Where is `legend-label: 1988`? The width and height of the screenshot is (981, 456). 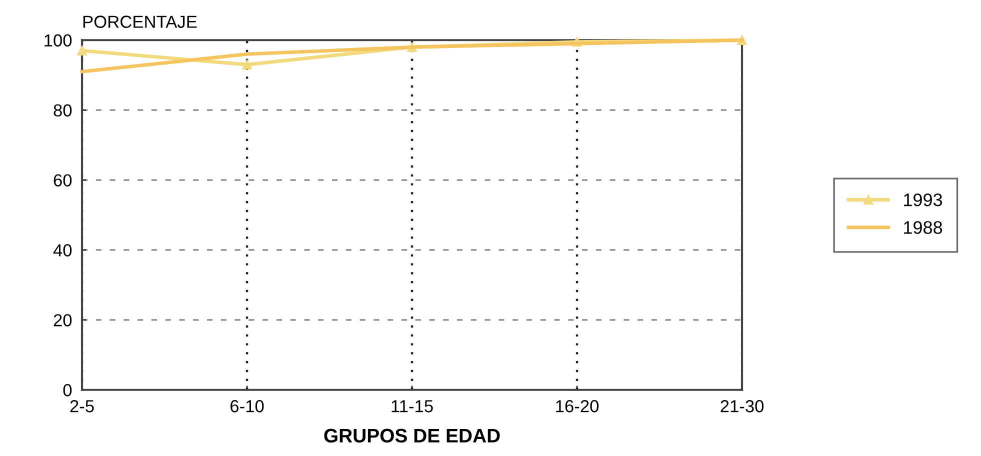
legend-label: 1988 is located at coordinates (923, 227).